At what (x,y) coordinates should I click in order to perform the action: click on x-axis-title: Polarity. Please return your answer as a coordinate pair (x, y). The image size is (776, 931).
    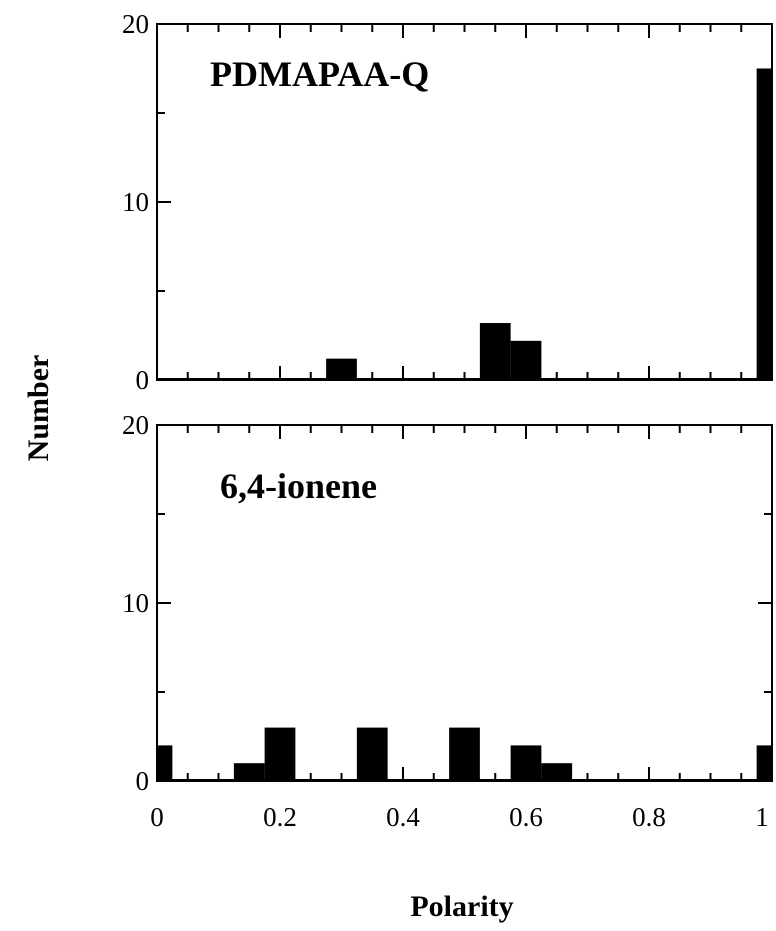
    Looking at the image, I should click on (461, 906).